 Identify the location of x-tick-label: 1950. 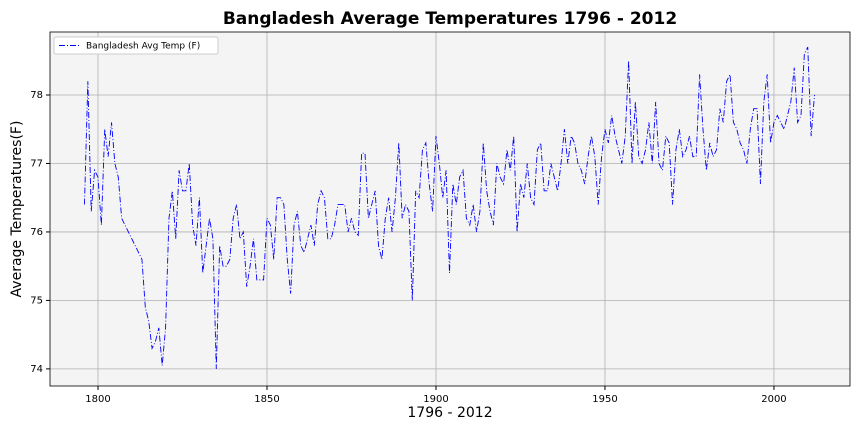
(604, 399).